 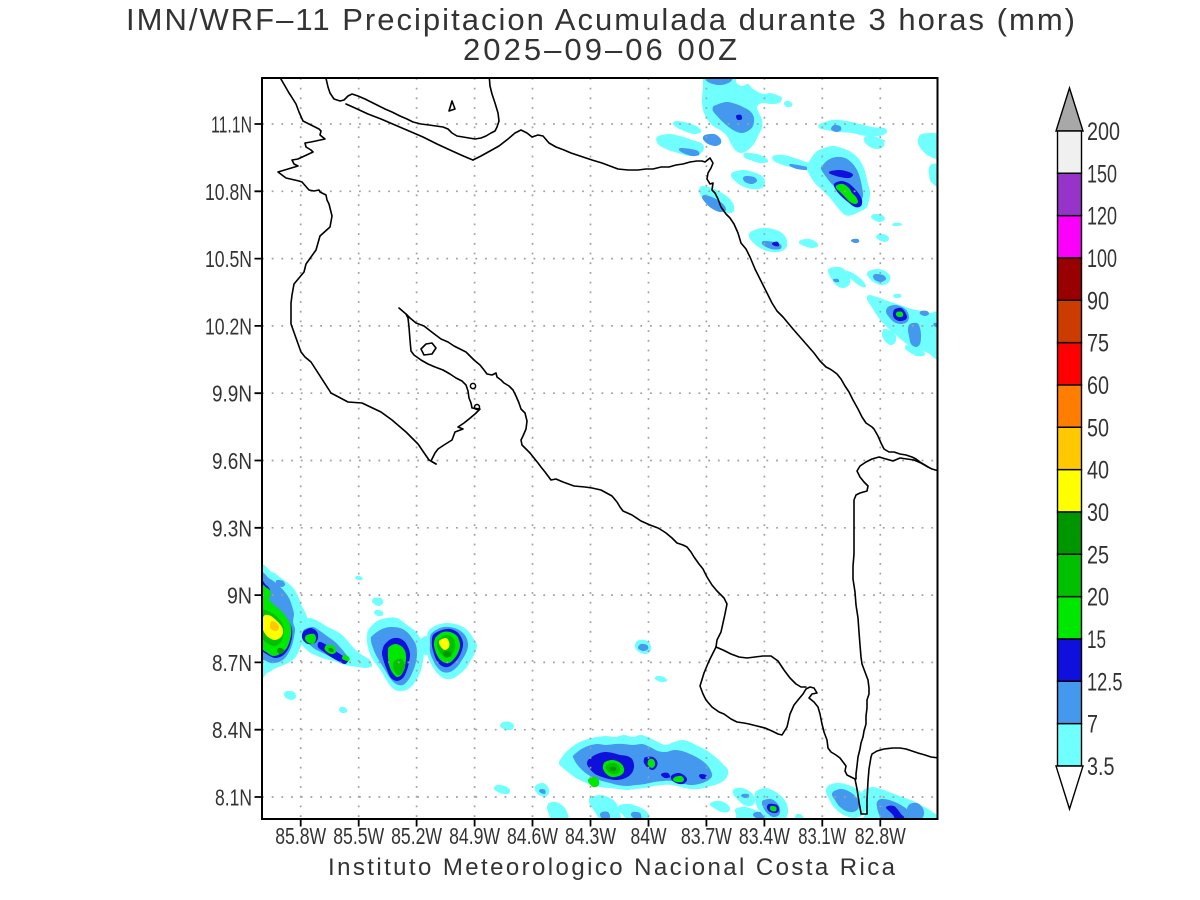 I want to click on svg-text: 85.2W, so click(x=416, y=836).